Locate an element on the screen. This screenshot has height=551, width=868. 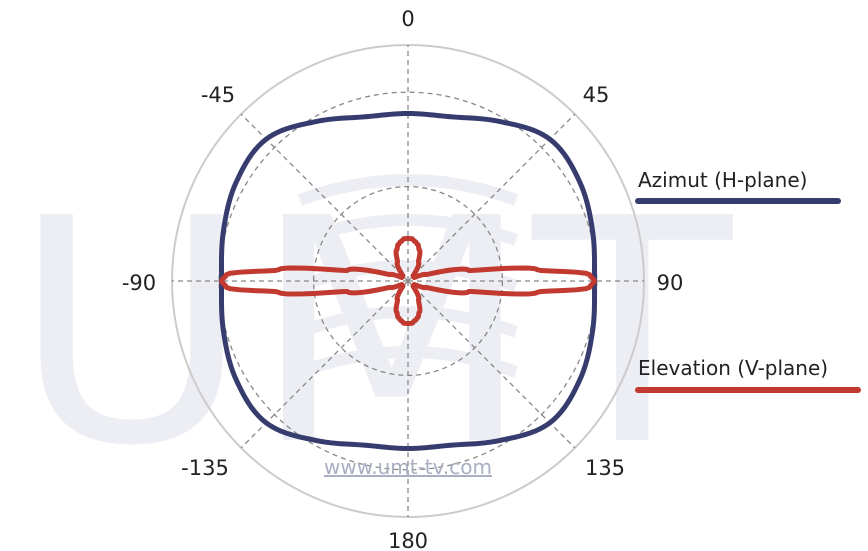
tick-label: -135 is located at coordinates (205, 468).